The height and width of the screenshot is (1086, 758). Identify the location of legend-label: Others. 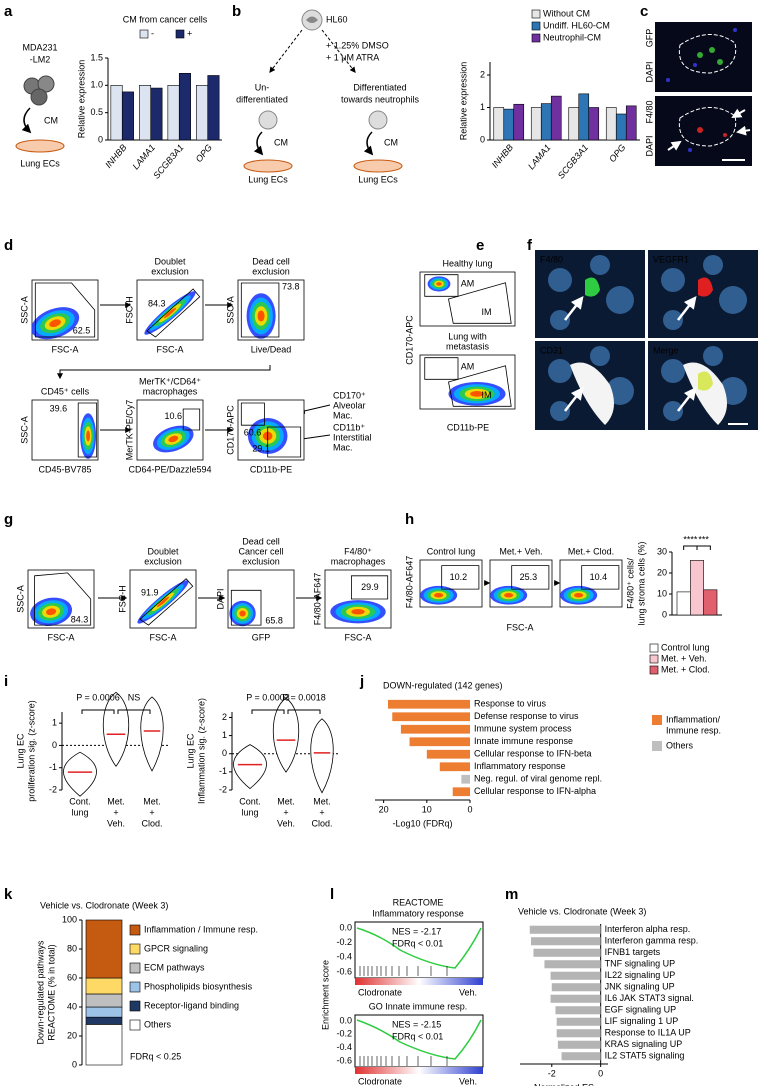
(158, 1024).